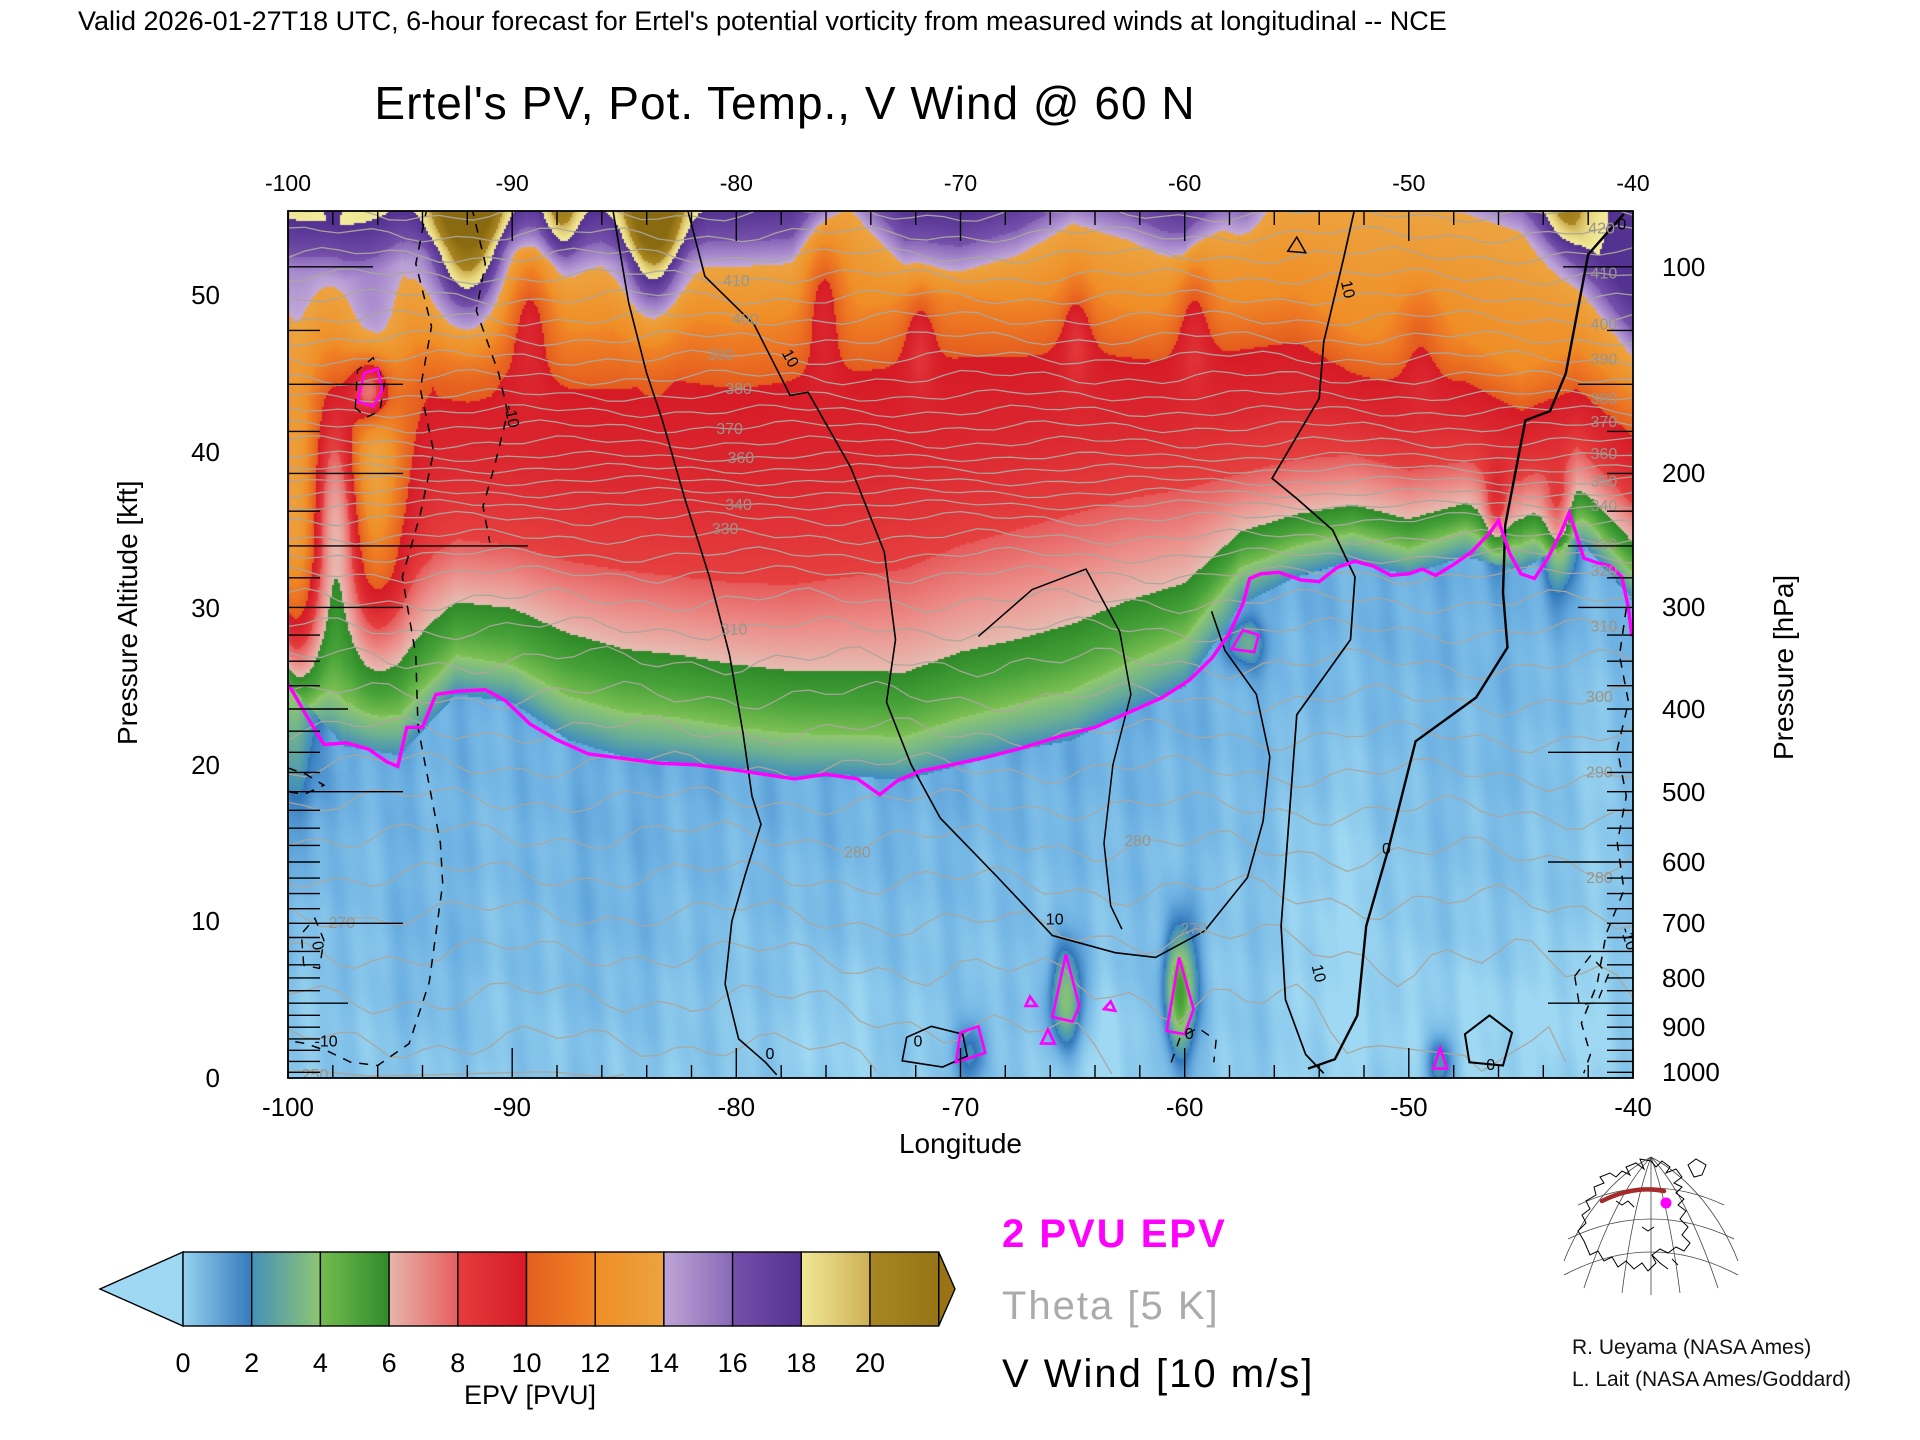 The image size is (1920, 1440). What do you see at coordinates (205, 921) in the screenshot?
I see `y-left-tick-label: 10` at bounding box center [205, 921].